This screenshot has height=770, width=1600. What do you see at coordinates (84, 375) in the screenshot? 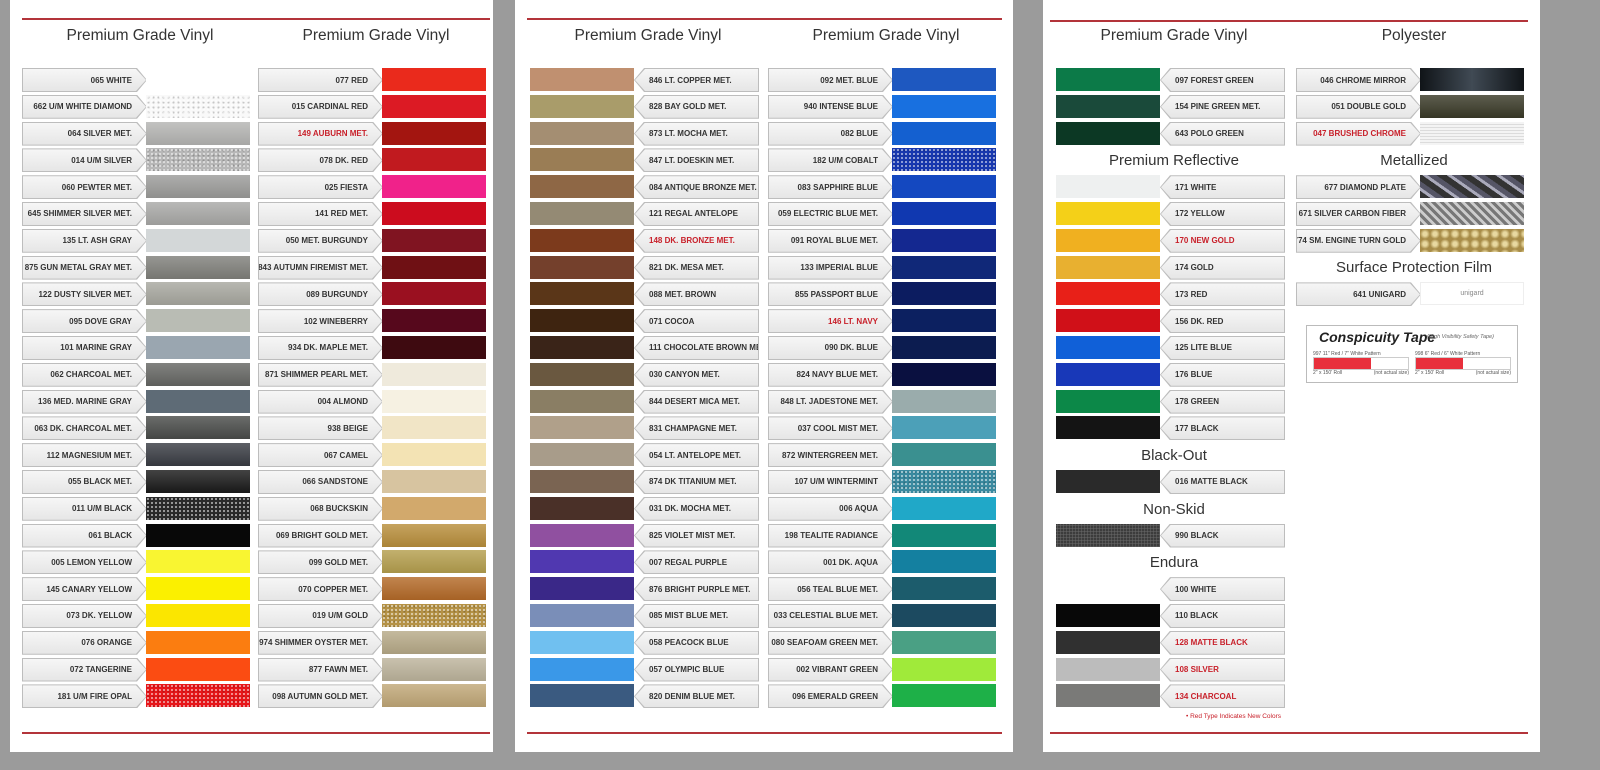
I see `color-label-tag: 062 CHARCOAL MET.` at bounding box center [84, 375].